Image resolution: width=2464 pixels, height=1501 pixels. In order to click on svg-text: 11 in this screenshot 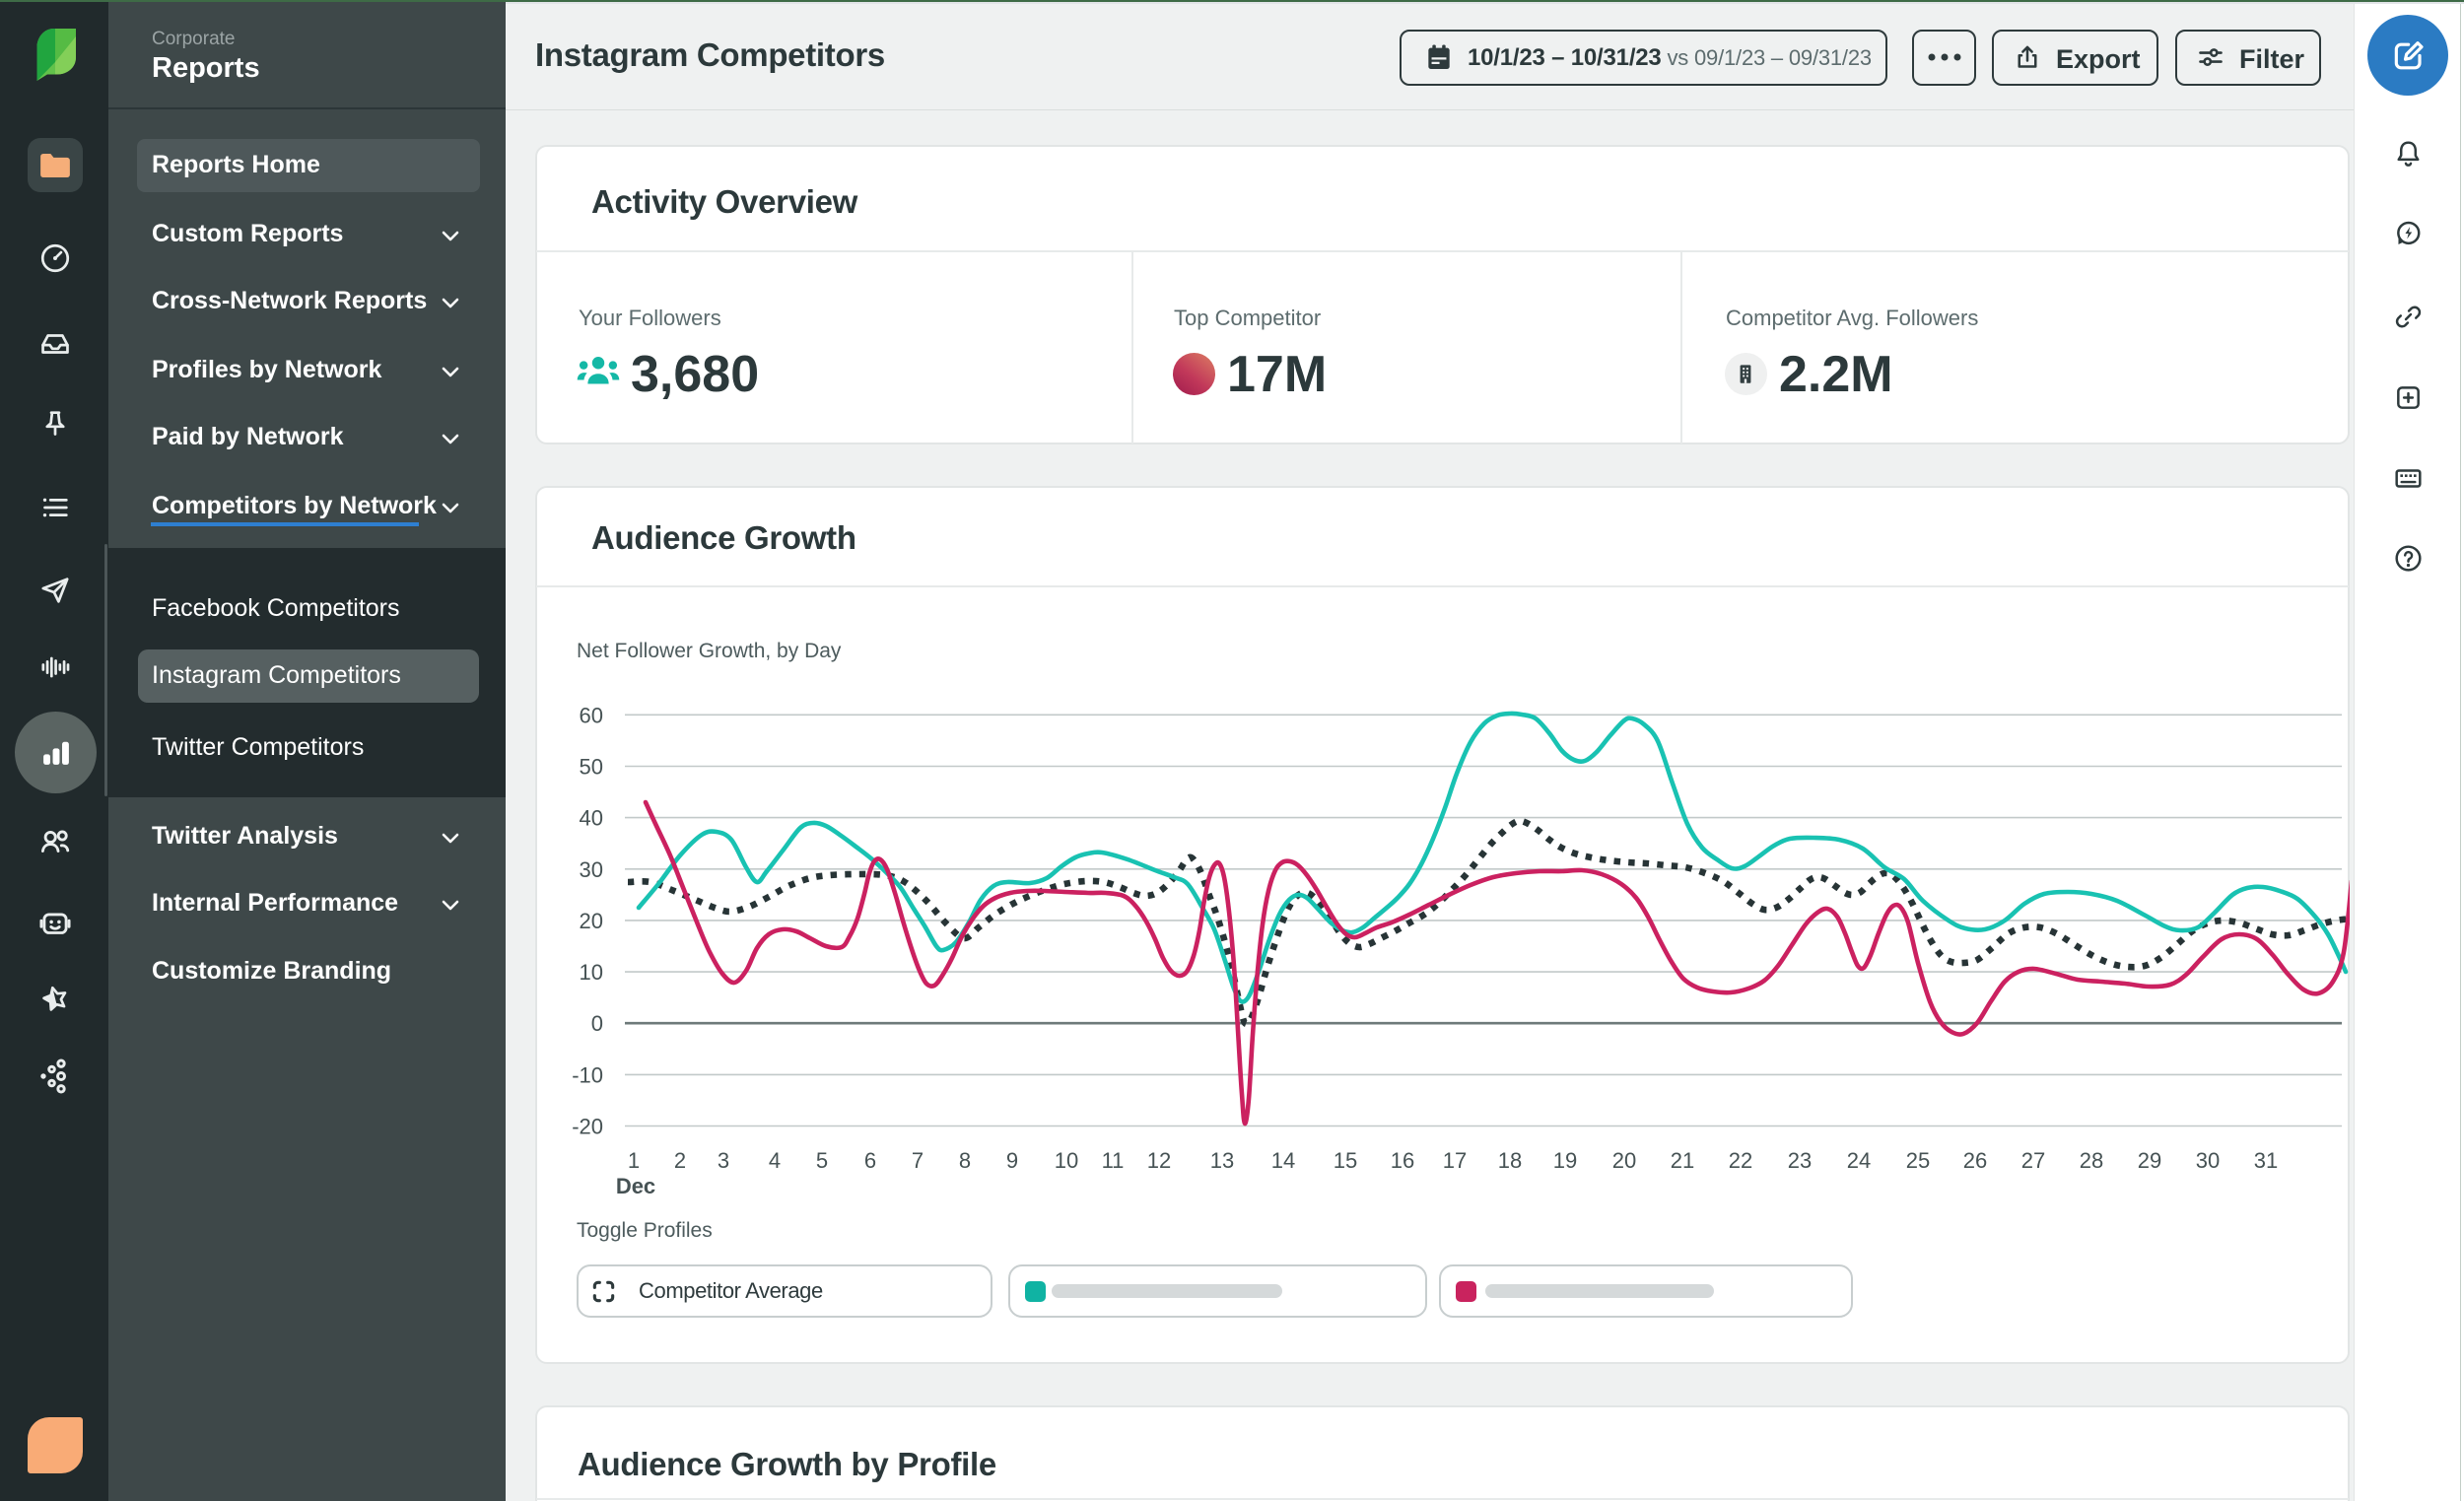, I will do `click(1113, 1160)`.